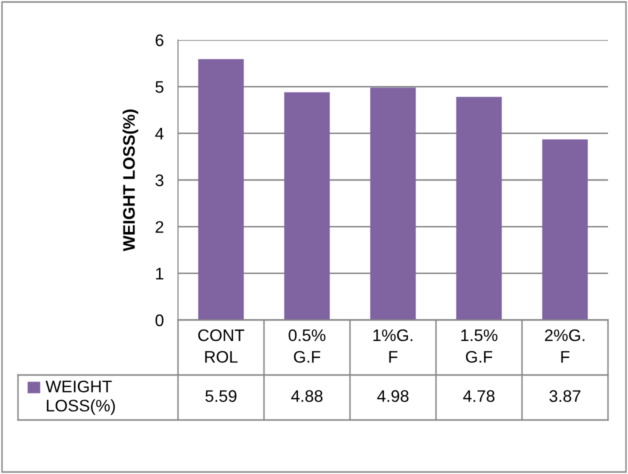 This screenshot has height=474, width=628. I want to click on x-tick-label: CONTROL, so click(221, 346).